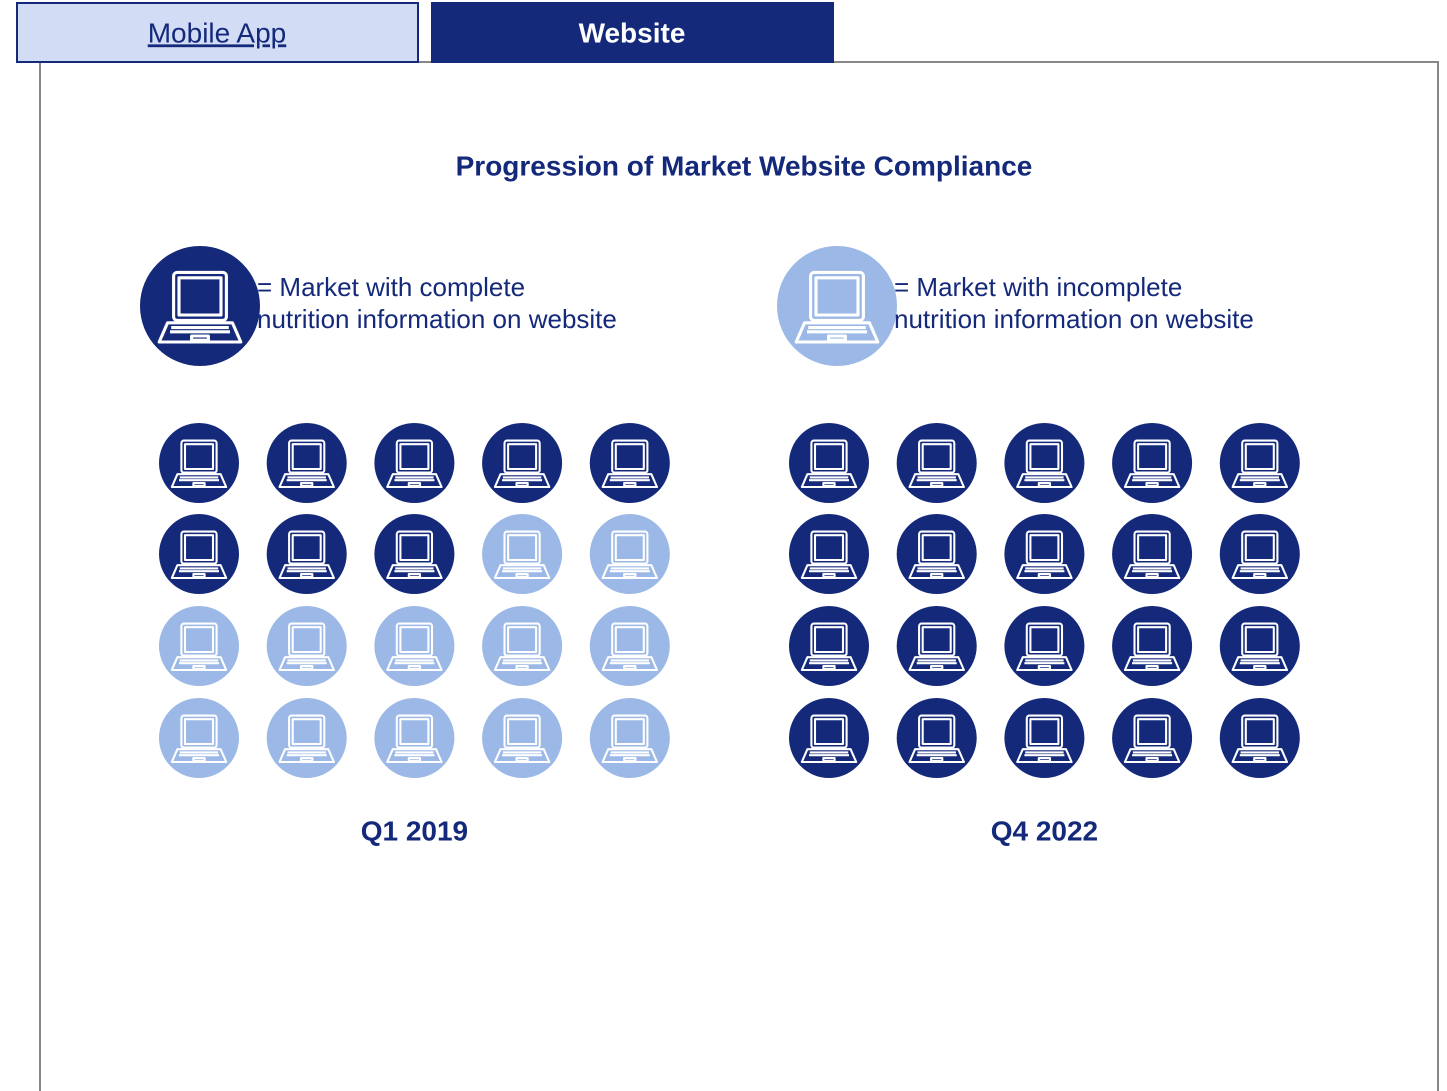 The image size is (1447, 1091). I want to click on icon-array: Q1 2019, so click(414, 634).